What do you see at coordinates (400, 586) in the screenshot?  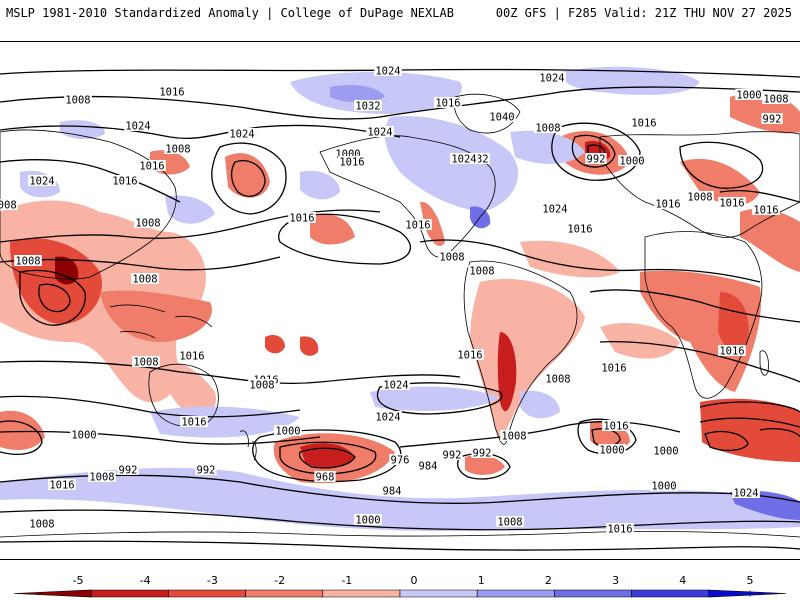 I see `color-scale-legend: -5 -4 -3 -2 -1 0 1 2 3 4 5` at bounding box center [400, 586].